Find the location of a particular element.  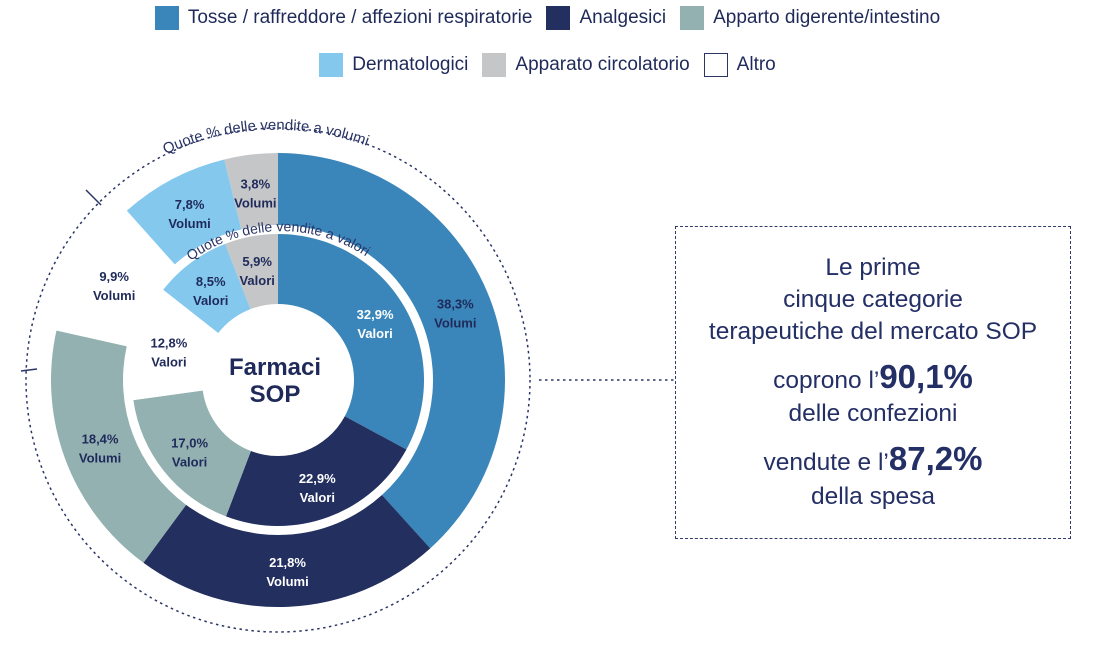

inner-slice-circulatory is located at coordinates (251, 272).